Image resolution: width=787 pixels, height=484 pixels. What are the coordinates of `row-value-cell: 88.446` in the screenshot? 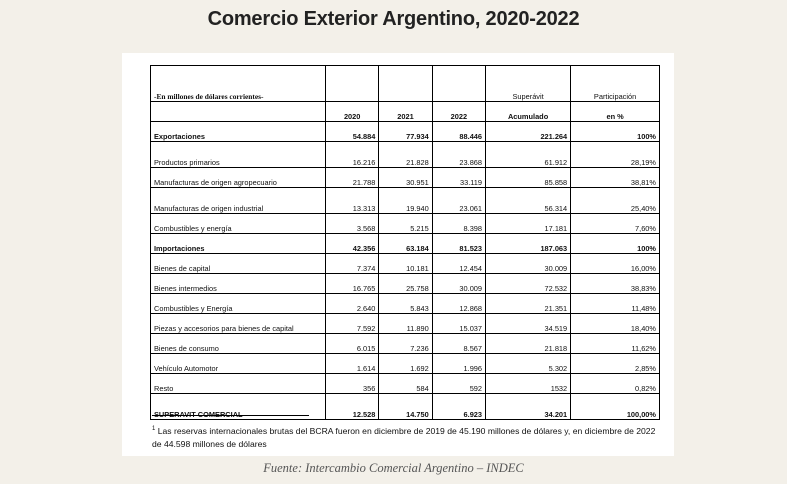 It's located at (459, 131).